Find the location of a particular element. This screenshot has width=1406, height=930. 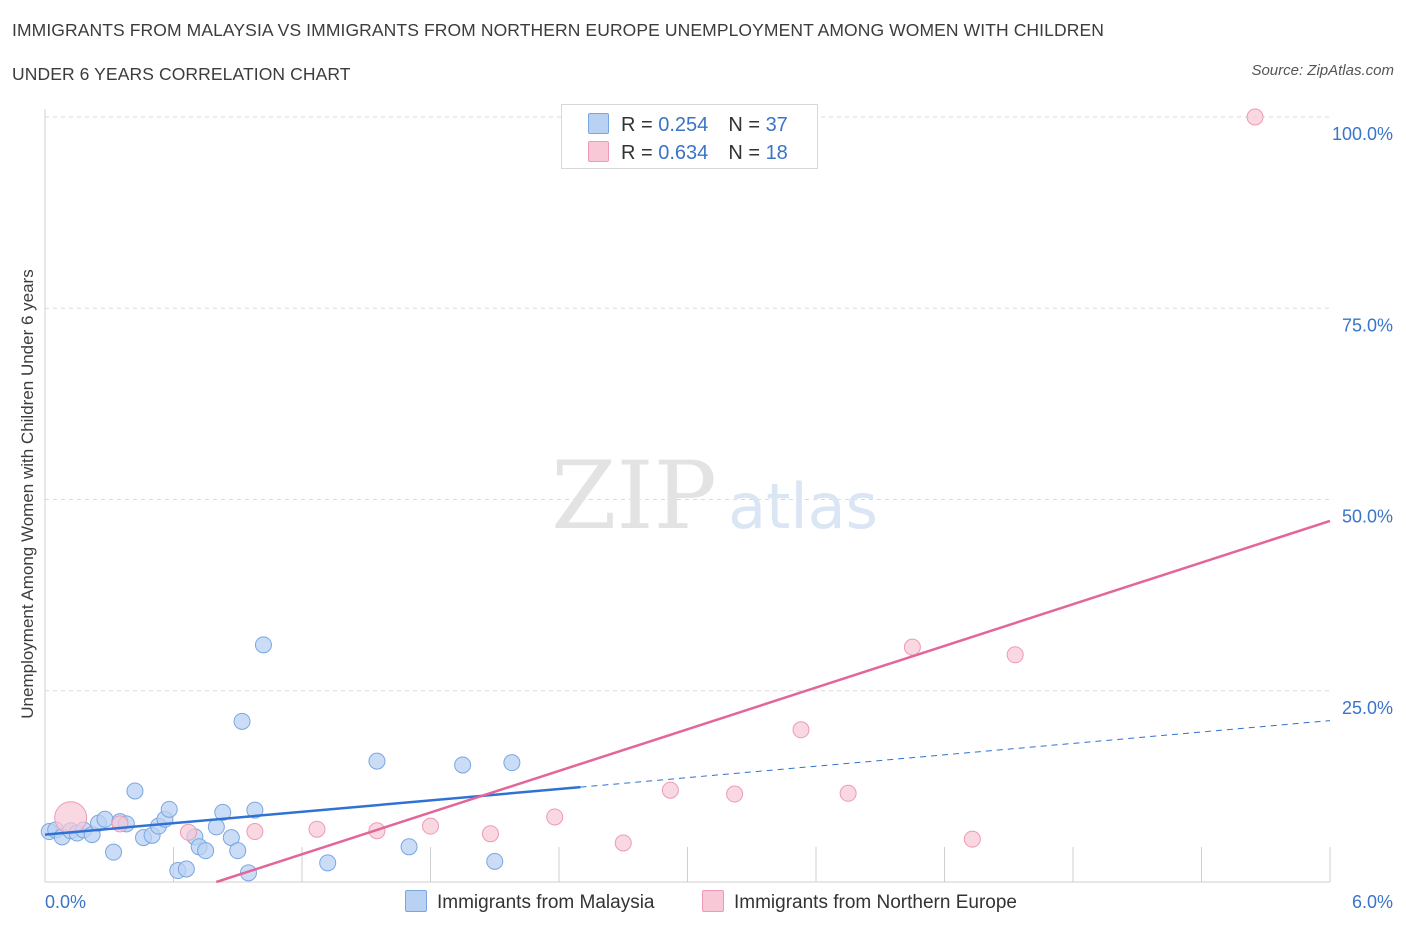

watermark-atlas: atlas is located at coordinates (803, 506).